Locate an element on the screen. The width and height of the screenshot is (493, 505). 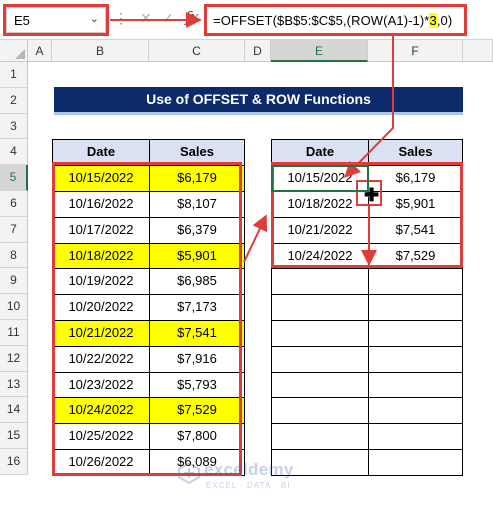
table-cell-sales: $6,089 is located at coordinates (197, 462).